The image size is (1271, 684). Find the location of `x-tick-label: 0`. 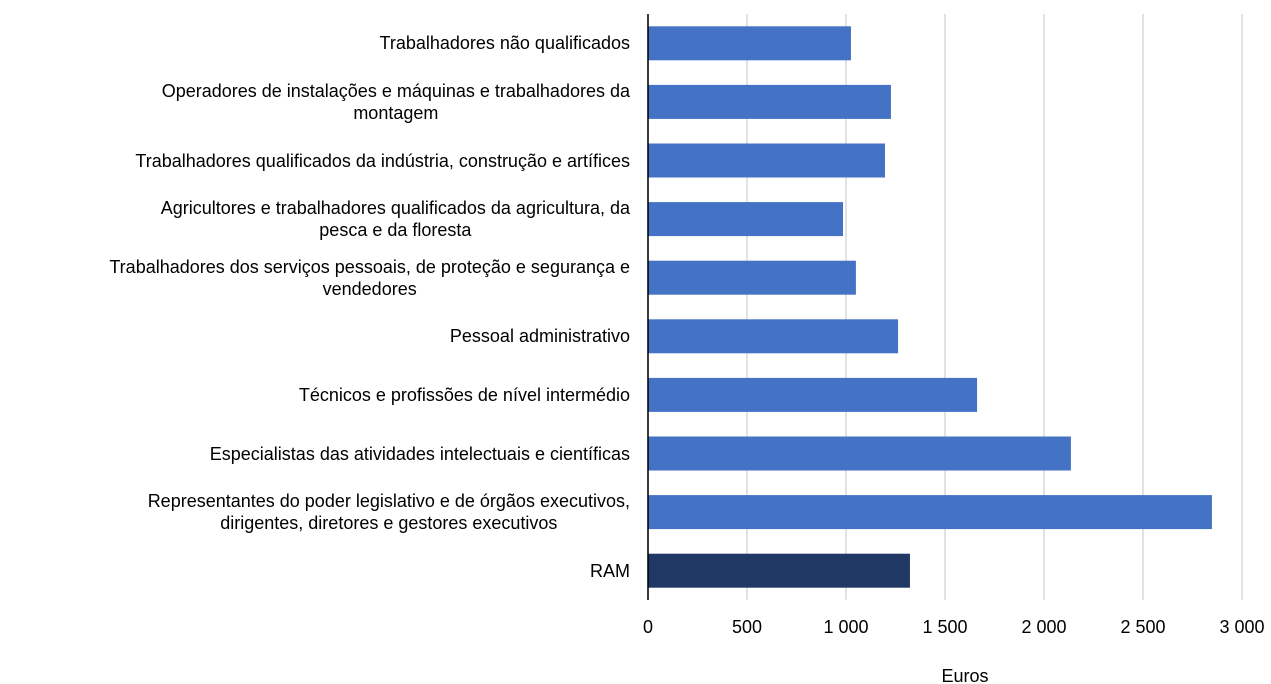

x-tick-label: 0 is located at coordinates (648, 627).